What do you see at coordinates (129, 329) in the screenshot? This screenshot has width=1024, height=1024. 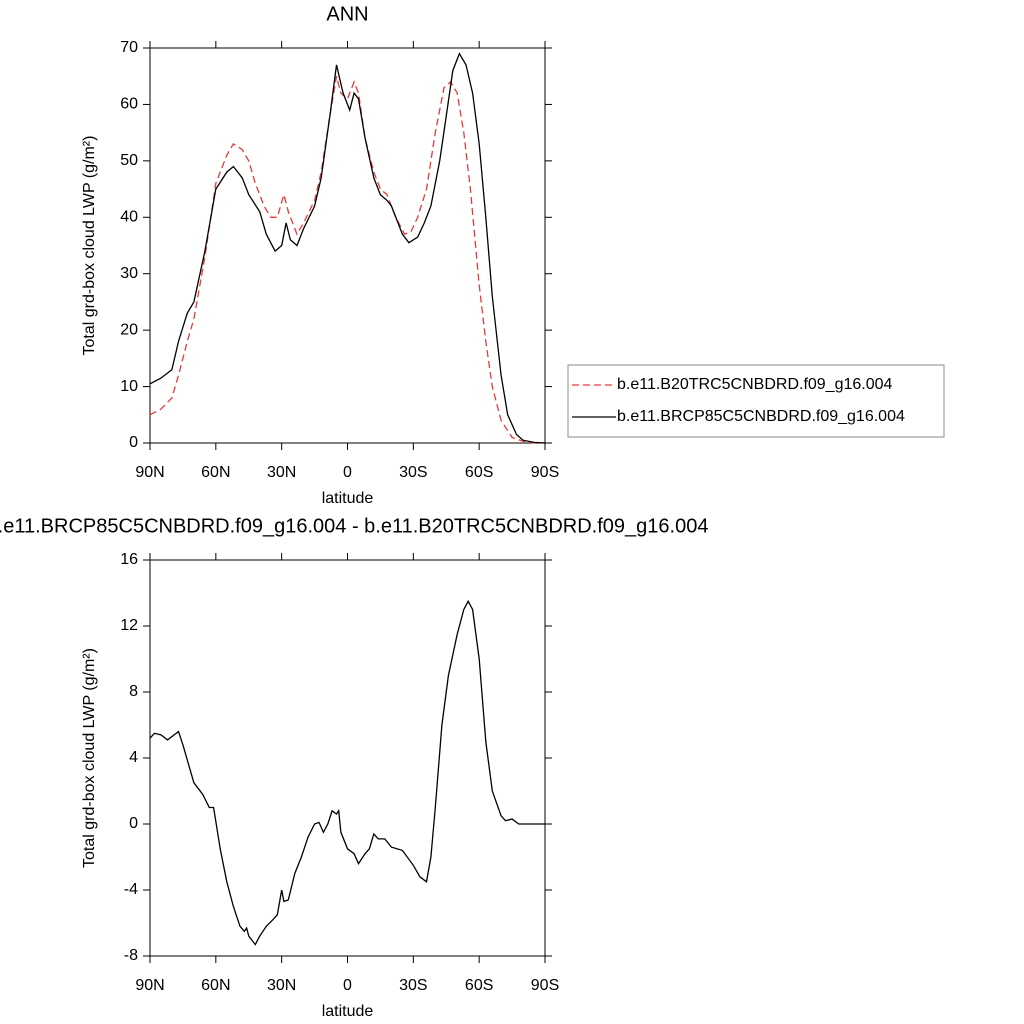 I see `y-tick-label: 20` at bounding box center [129, 329].